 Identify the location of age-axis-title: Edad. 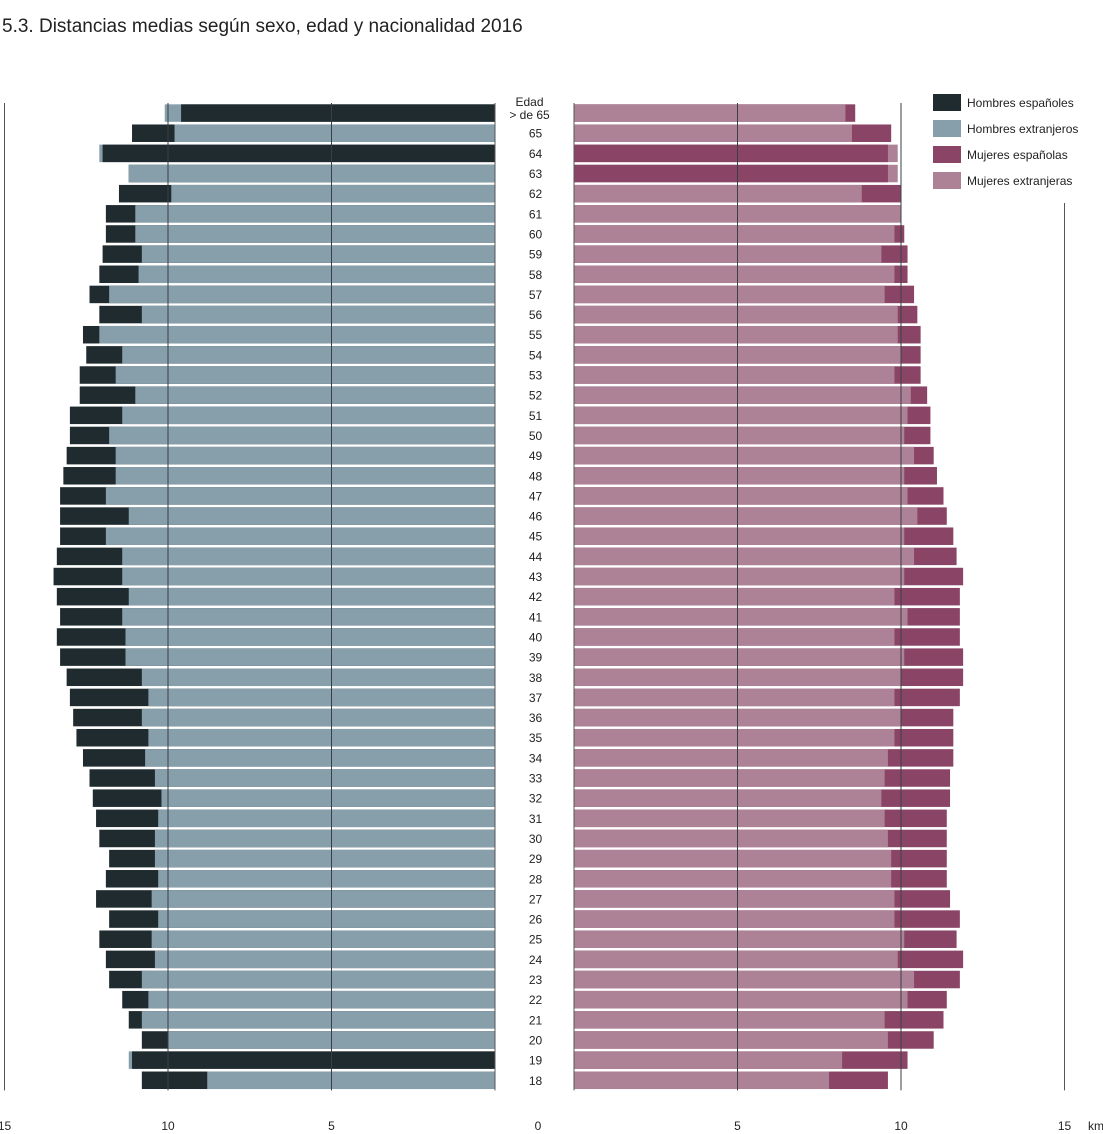
(529, 102).